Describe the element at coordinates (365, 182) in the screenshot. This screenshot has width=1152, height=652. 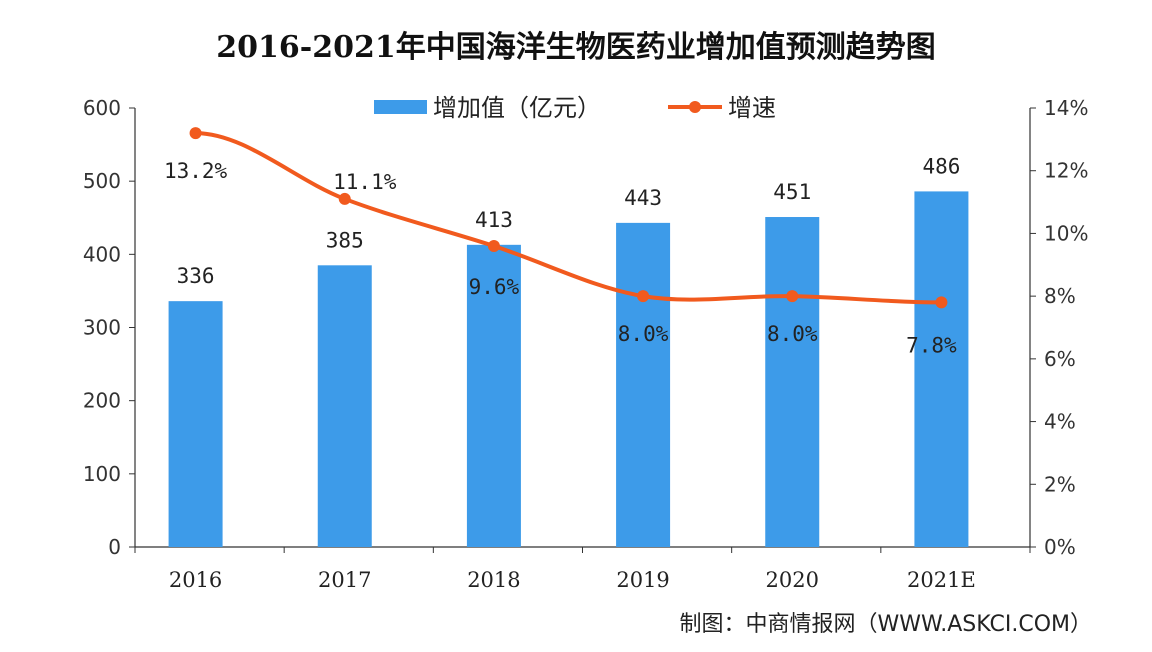
I see `growth-value-label: 11.1%` at that location.